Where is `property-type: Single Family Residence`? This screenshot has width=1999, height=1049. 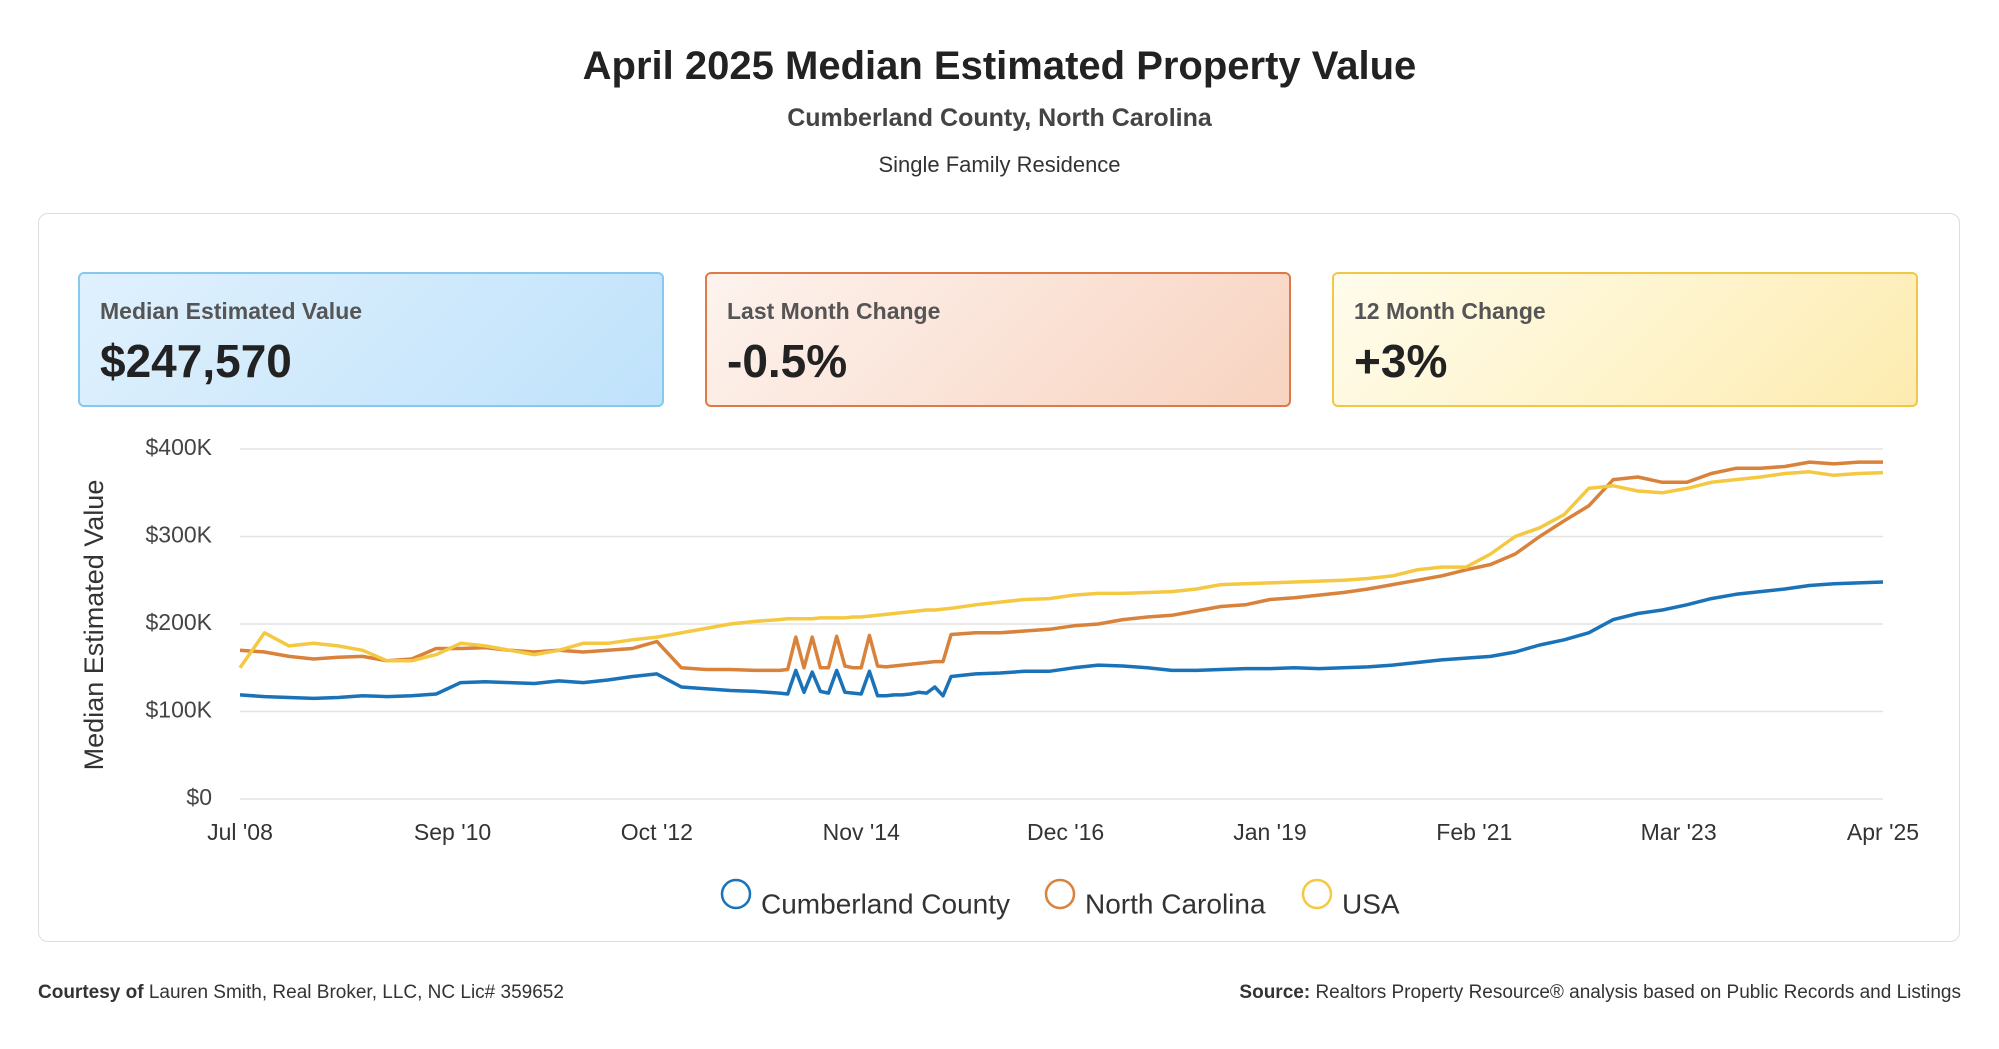 property-type: Single Family Residence is located at coordinates (999, 164).